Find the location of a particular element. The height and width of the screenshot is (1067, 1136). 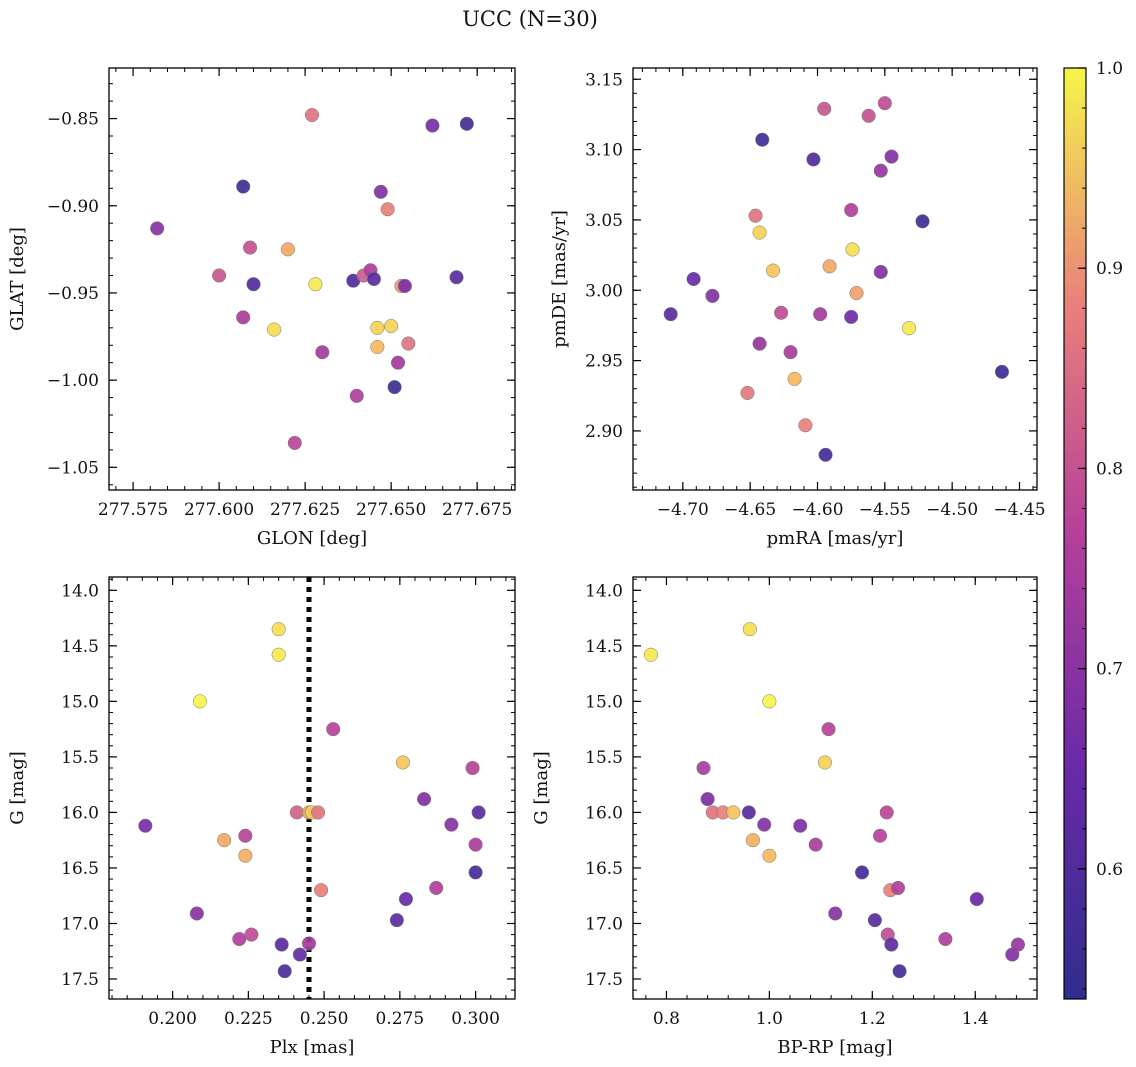

y-tick-label: 3.00 is located at coordinates (604, 291).